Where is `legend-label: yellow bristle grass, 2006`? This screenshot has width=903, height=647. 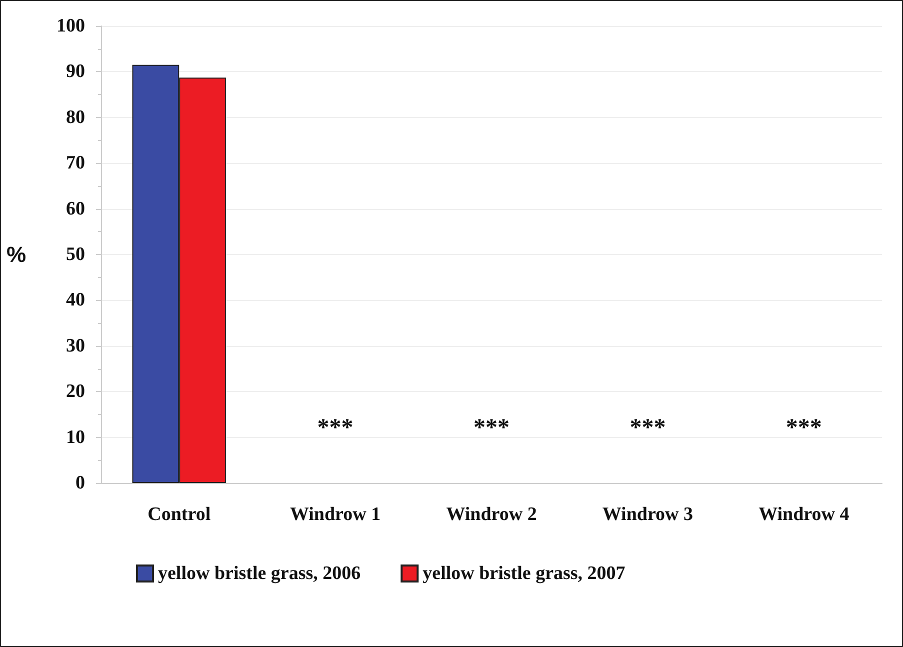 legend-label: yellow bristle grass, 2006 is located at coordinates (259, 573).